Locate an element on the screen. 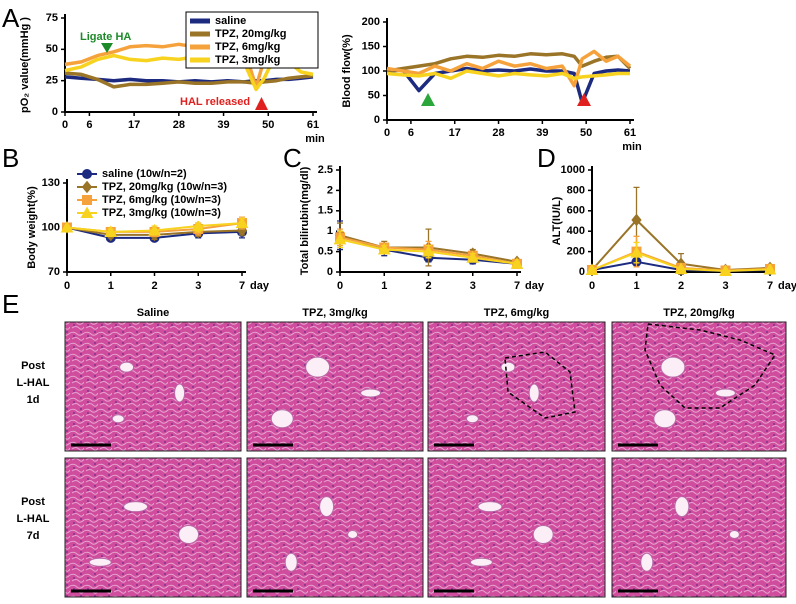  y-tick-label: 50 is located at coordinates (52, 49).